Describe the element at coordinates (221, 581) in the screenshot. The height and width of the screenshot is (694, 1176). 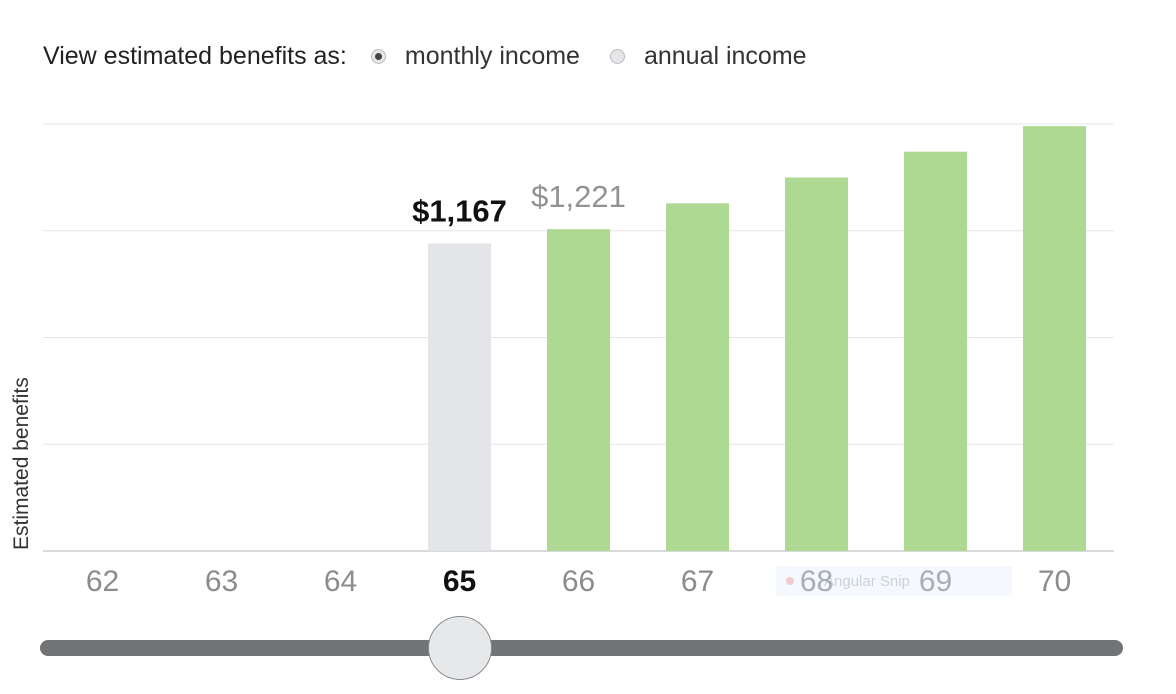
I see `tick-label-63: 63` at that location.